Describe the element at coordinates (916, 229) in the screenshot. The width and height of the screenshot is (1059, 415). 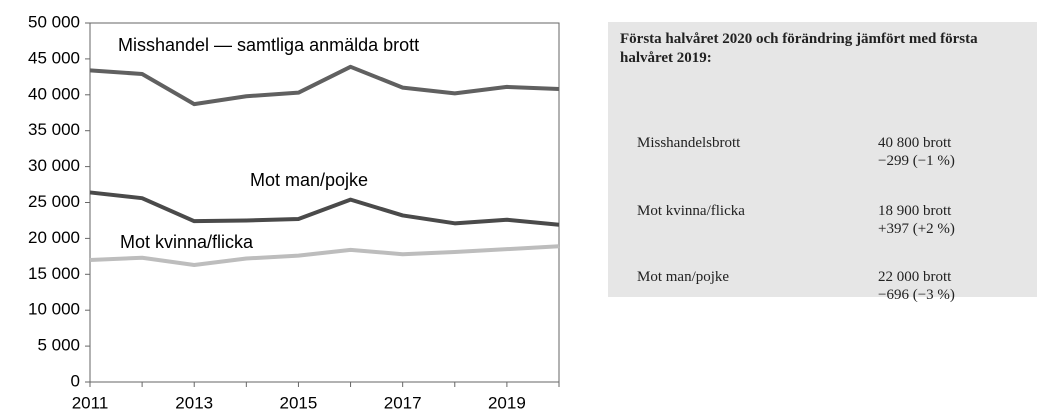
I see `row-change: +397 (+2 %)` at that location.